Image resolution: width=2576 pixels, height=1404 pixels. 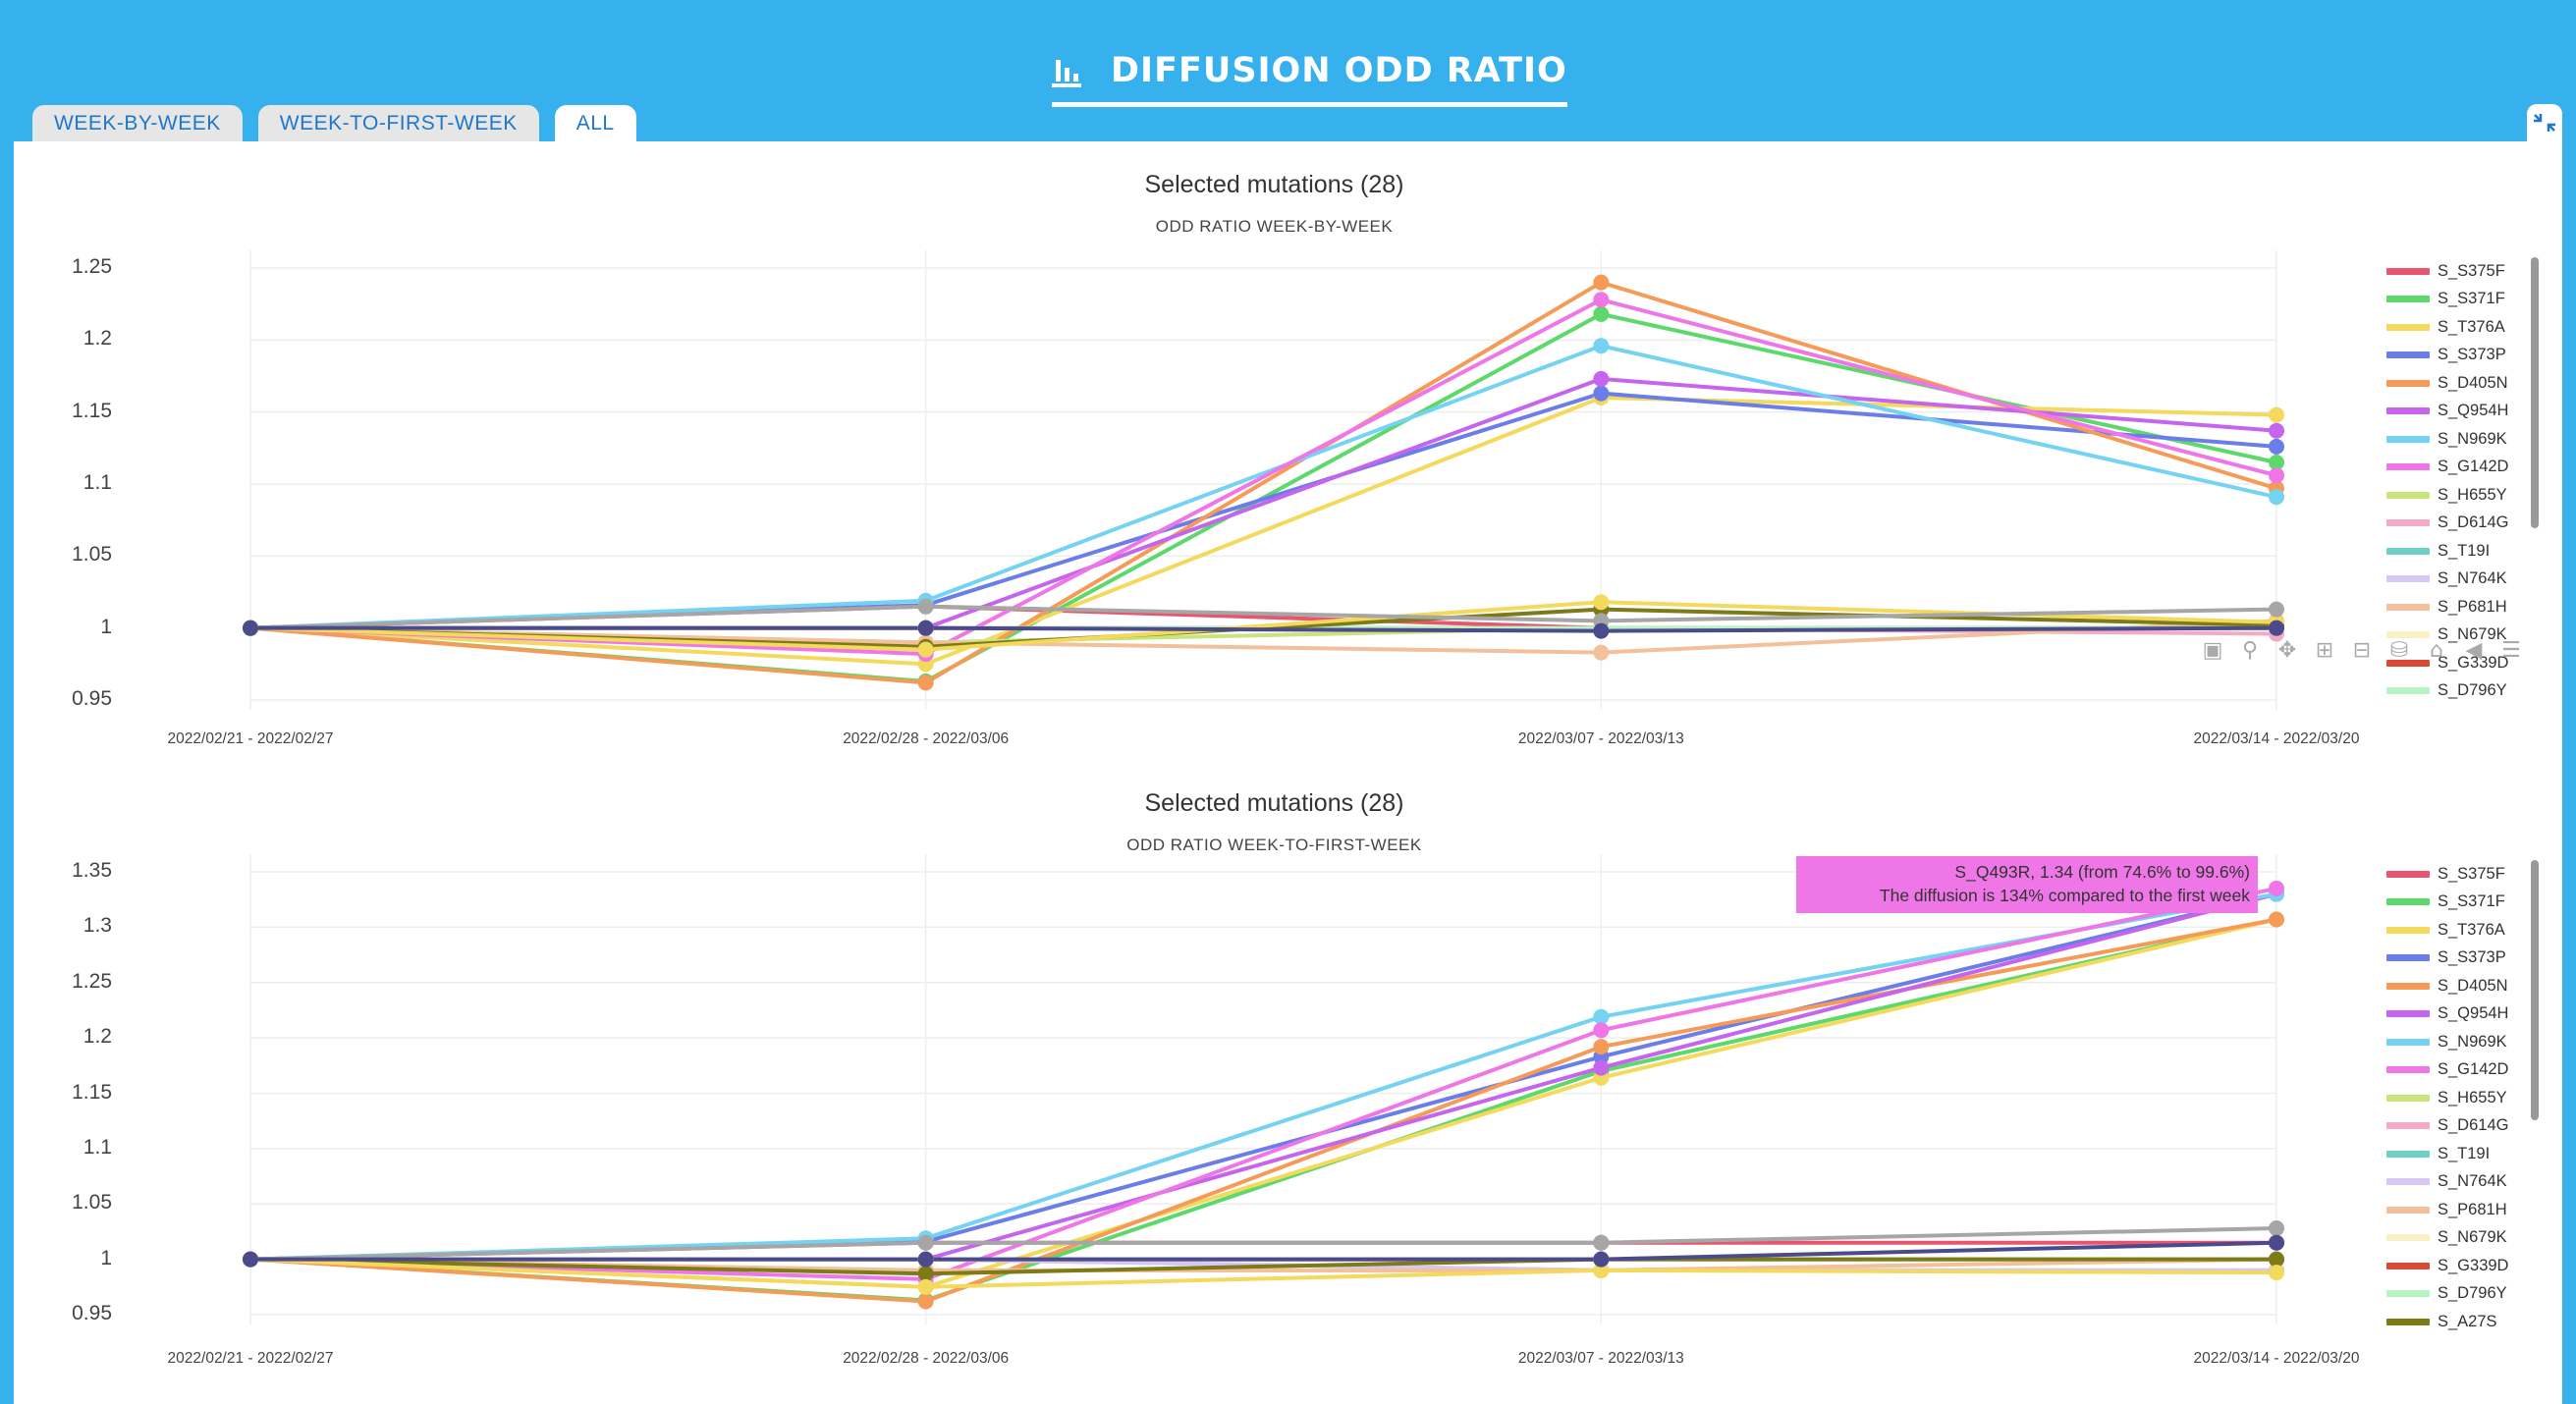 I want to click on zoom-out-icon: ⊟, so click(x=2362, y=650).